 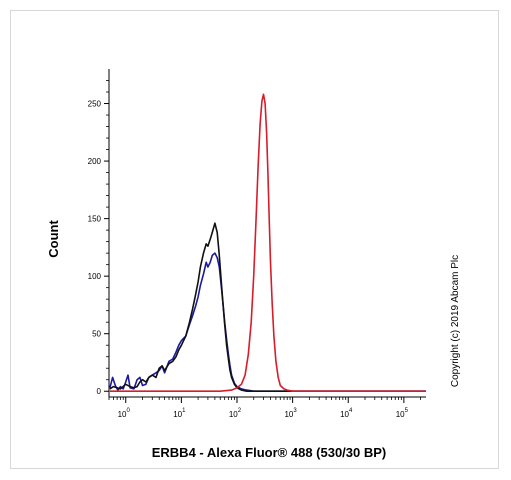 I want to click on x-tick-label-1: 10⁰, so click(x=124, y=413).